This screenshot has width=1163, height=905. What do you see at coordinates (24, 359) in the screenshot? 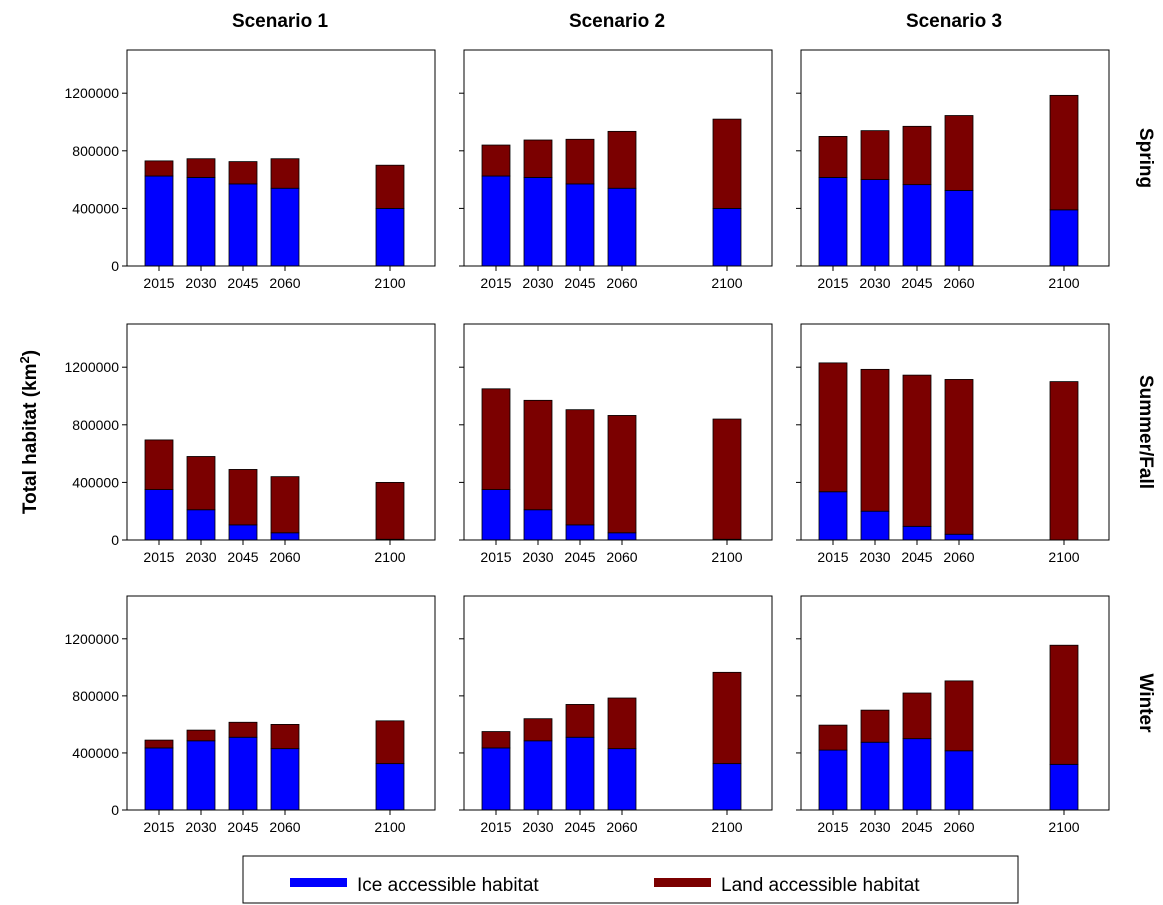
I see `y-axis-label-superscript: 2` at bounding box center [24, 359].